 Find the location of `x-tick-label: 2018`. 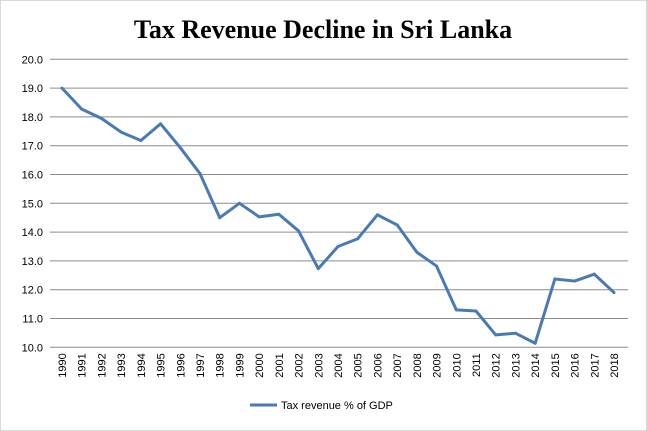

x-tick-label: 2018 is located at coordinates (615, 365).